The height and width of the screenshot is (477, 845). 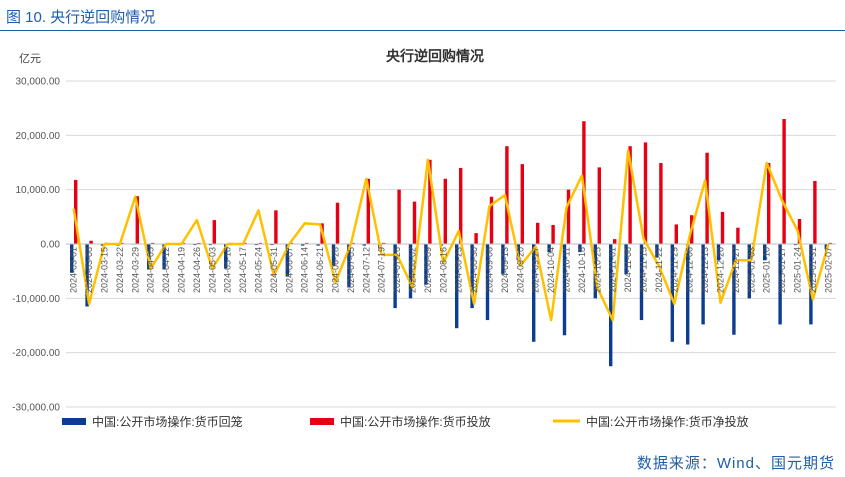 I want to click on y-tick-label: -30,000.00, so click(x=36, y=408).